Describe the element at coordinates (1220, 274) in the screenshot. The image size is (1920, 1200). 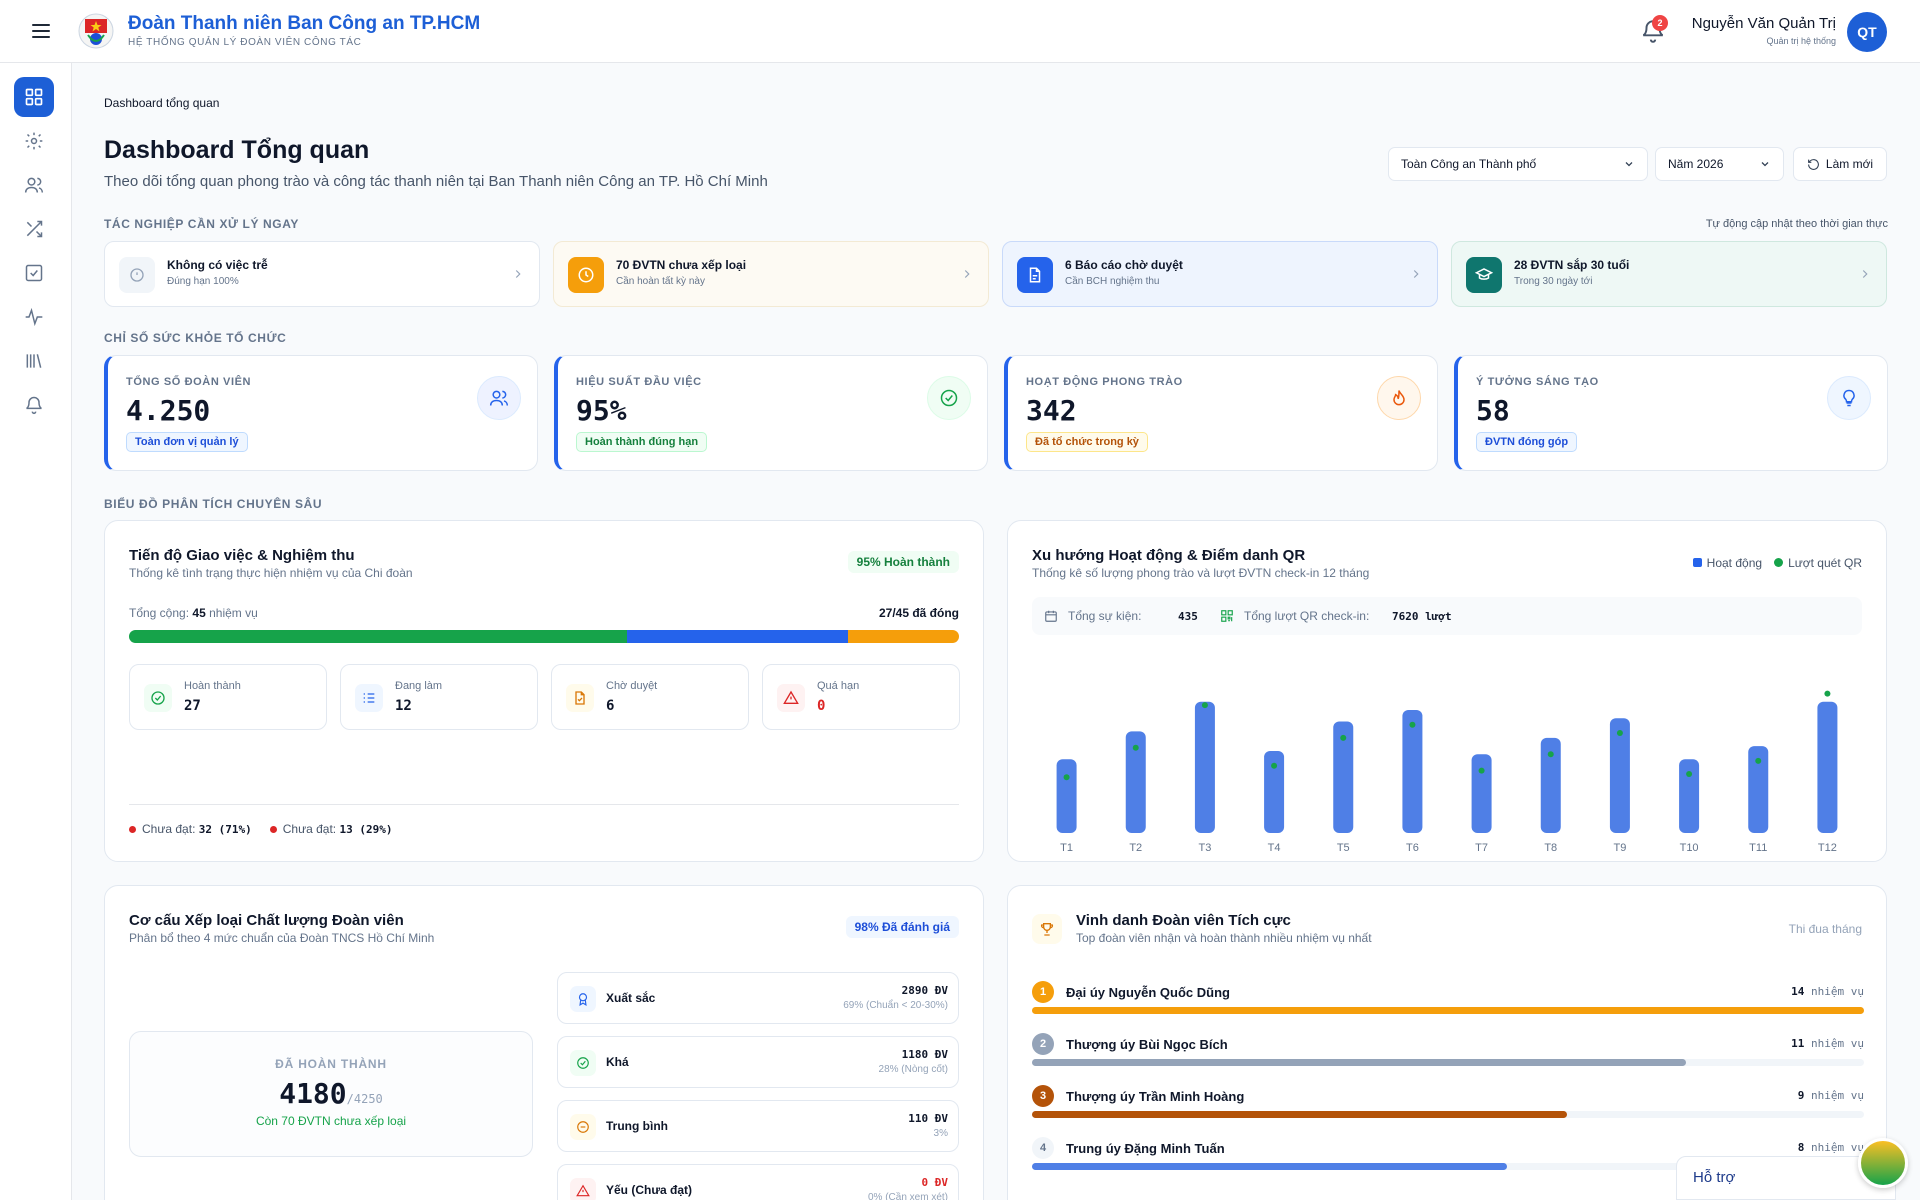
I see `task-card-reports: 6 Báo cáo chờ duyệt Cần BCH nghiệm thu` at that location.